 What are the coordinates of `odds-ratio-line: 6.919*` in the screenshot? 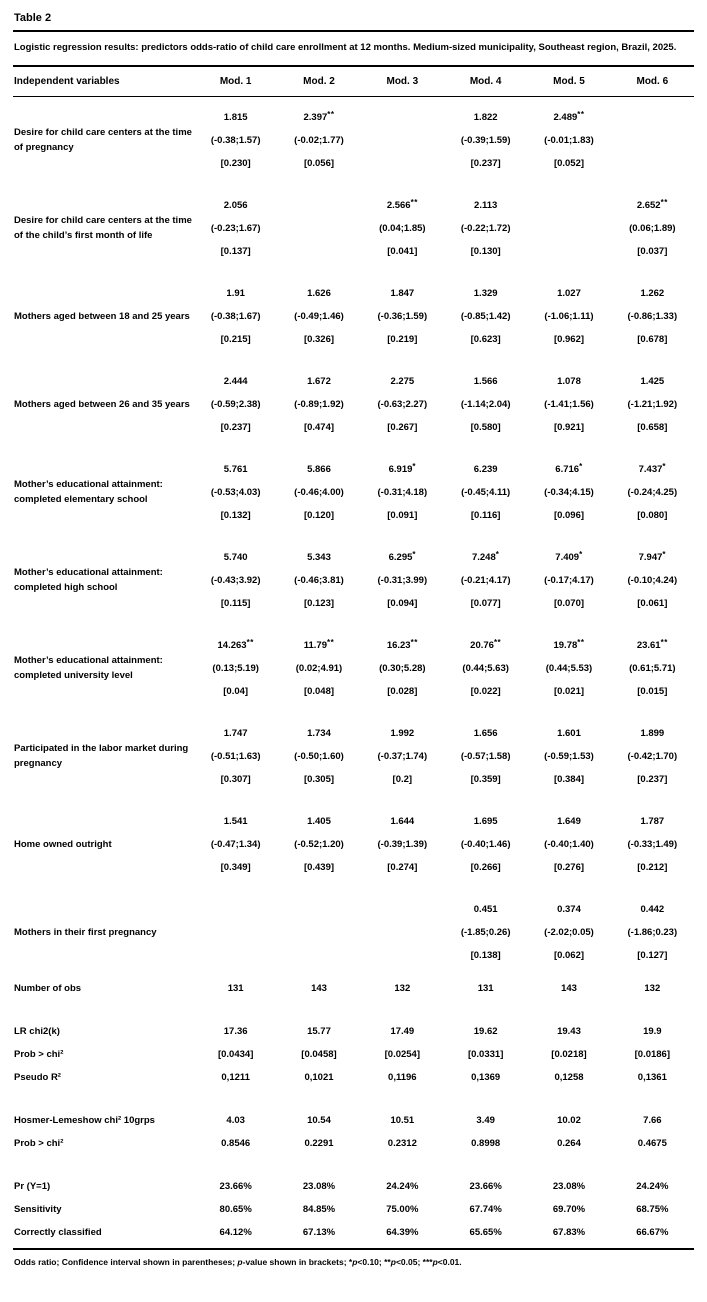 It's located at (402, 470).